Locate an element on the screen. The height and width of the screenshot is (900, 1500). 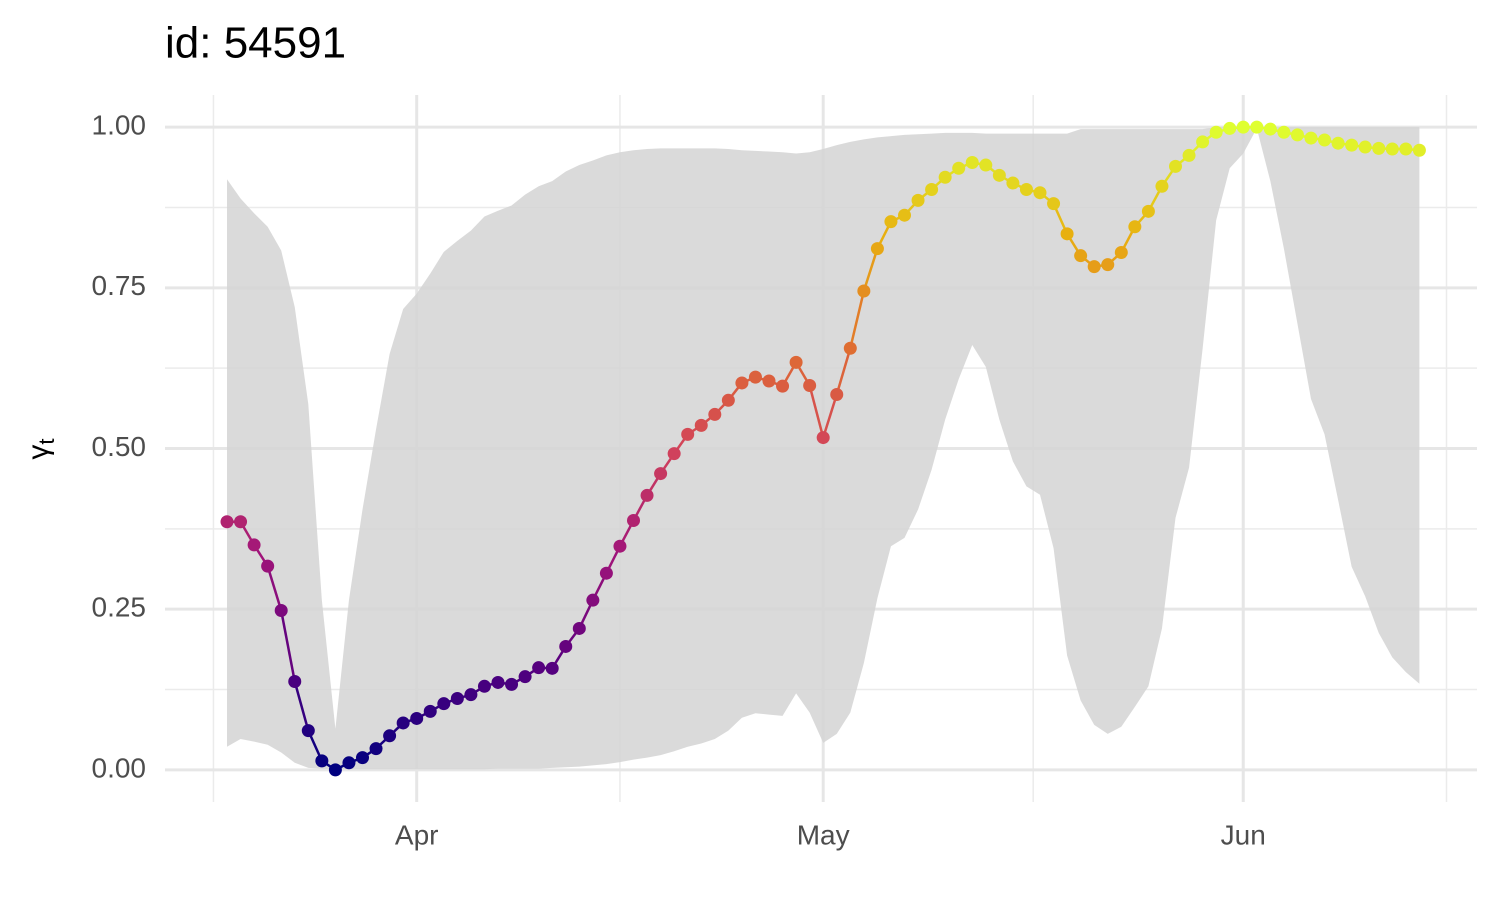
x-tick-label: Jun is located at coordinates (1243, 834).